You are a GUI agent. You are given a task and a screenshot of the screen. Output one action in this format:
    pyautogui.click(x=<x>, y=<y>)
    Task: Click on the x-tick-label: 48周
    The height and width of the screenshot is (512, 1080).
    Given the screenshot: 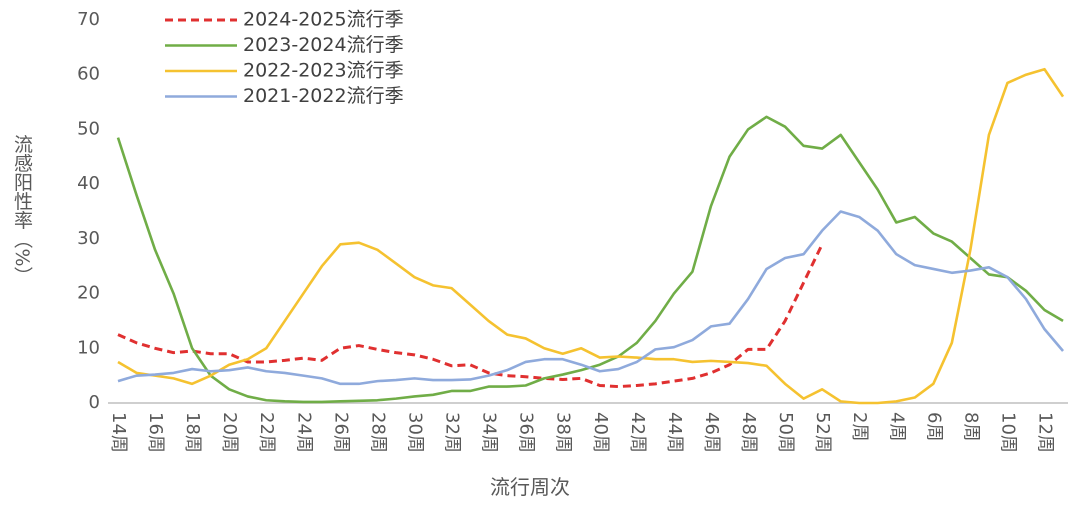 What is the action you would take?
    pyautogui.click(x=748, y=432)
    